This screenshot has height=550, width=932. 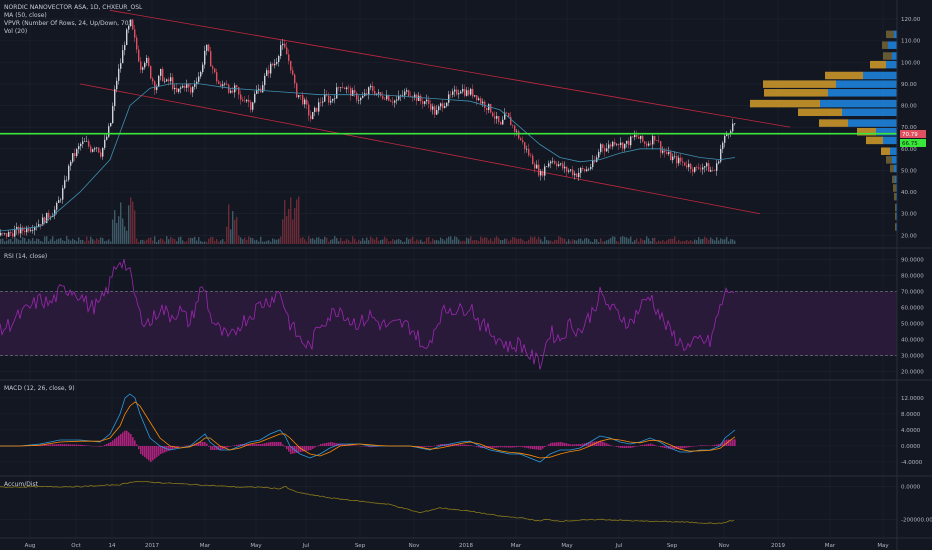 What do you see at coordinates (911, 63) in the screenshot?
I see `price-tick-label: 100.00` at bounding box center [911, 63].